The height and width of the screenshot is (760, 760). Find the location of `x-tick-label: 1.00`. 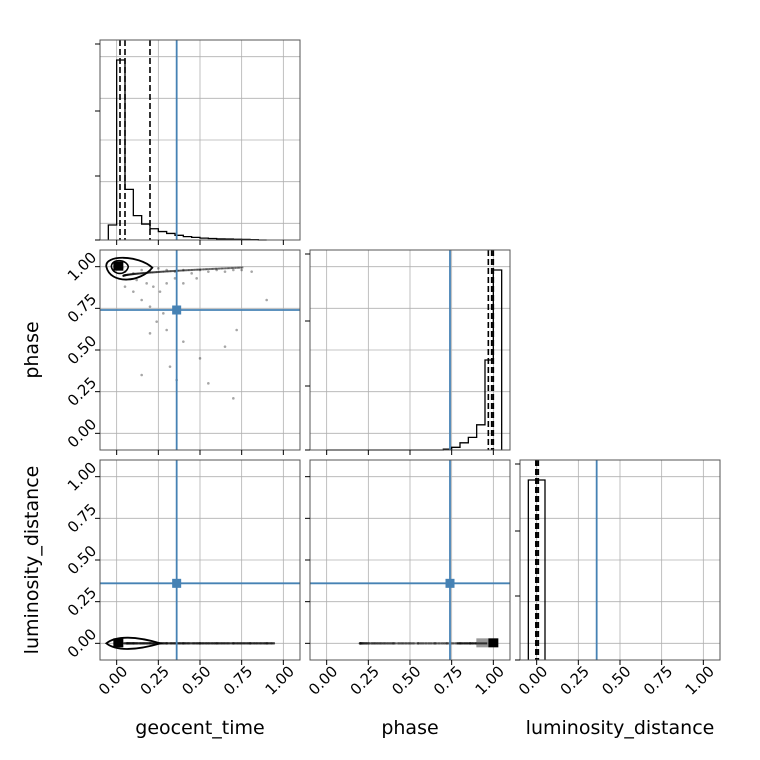

x-tick-label: 1.00 is located at coordinates (700, 680).